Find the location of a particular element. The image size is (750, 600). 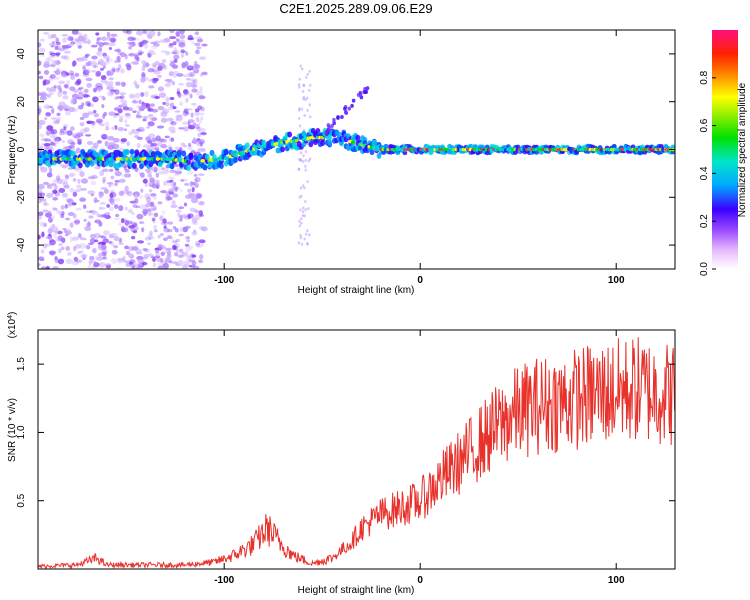

spectrogram-ridge-dot is located at coordinates (405, 153).